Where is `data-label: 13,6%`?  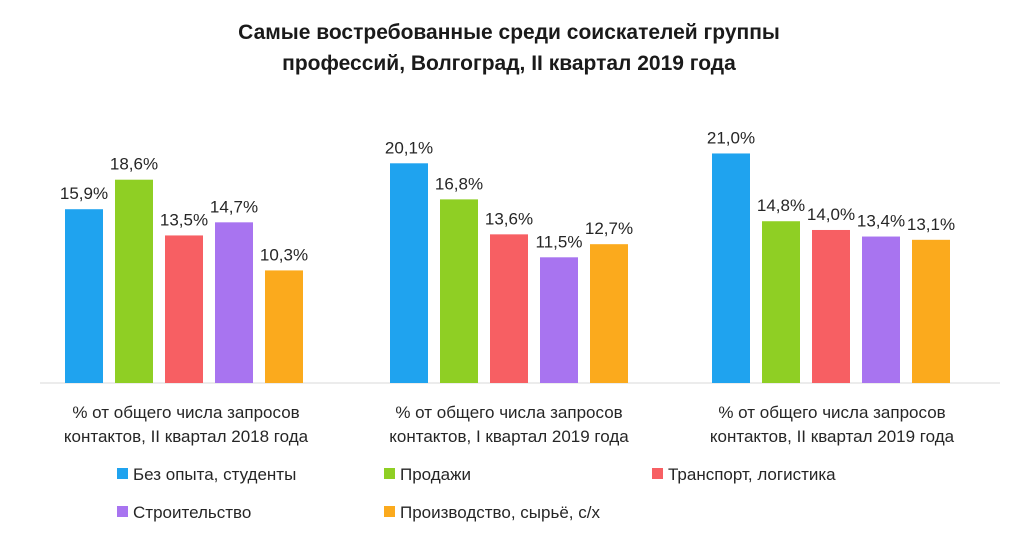 data-label: 13,6% is located at coordinates (509, 218).